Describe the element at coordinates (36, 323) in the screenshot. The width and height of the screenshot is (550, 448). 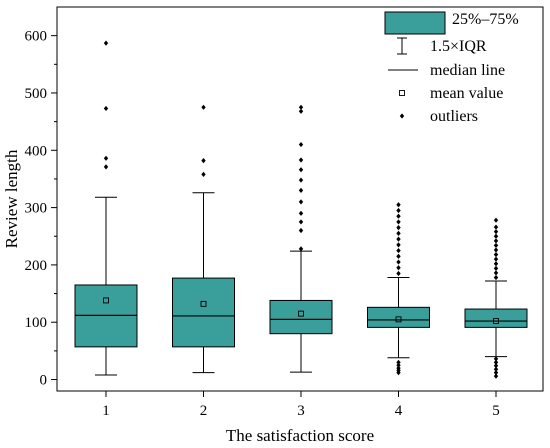
I see `y-tick-label: 100` at that location.